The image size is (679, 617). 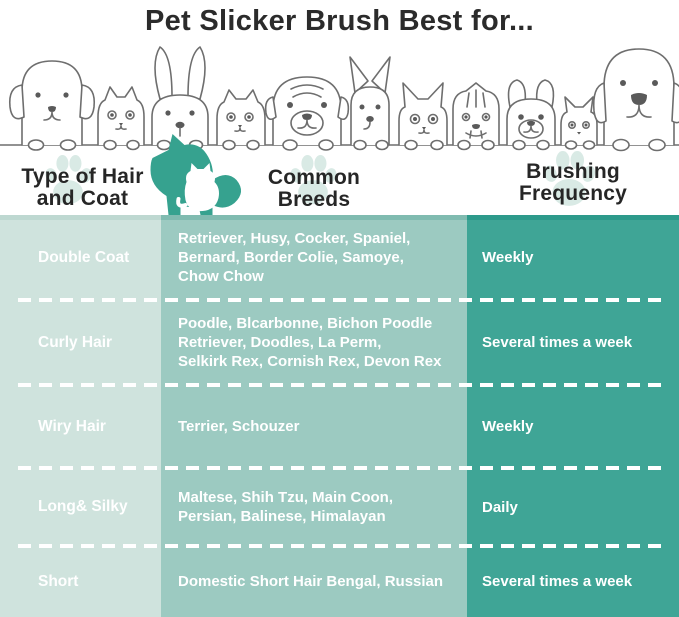 I want to click on big-ear-cat-icon, so click(x=423, y=116).